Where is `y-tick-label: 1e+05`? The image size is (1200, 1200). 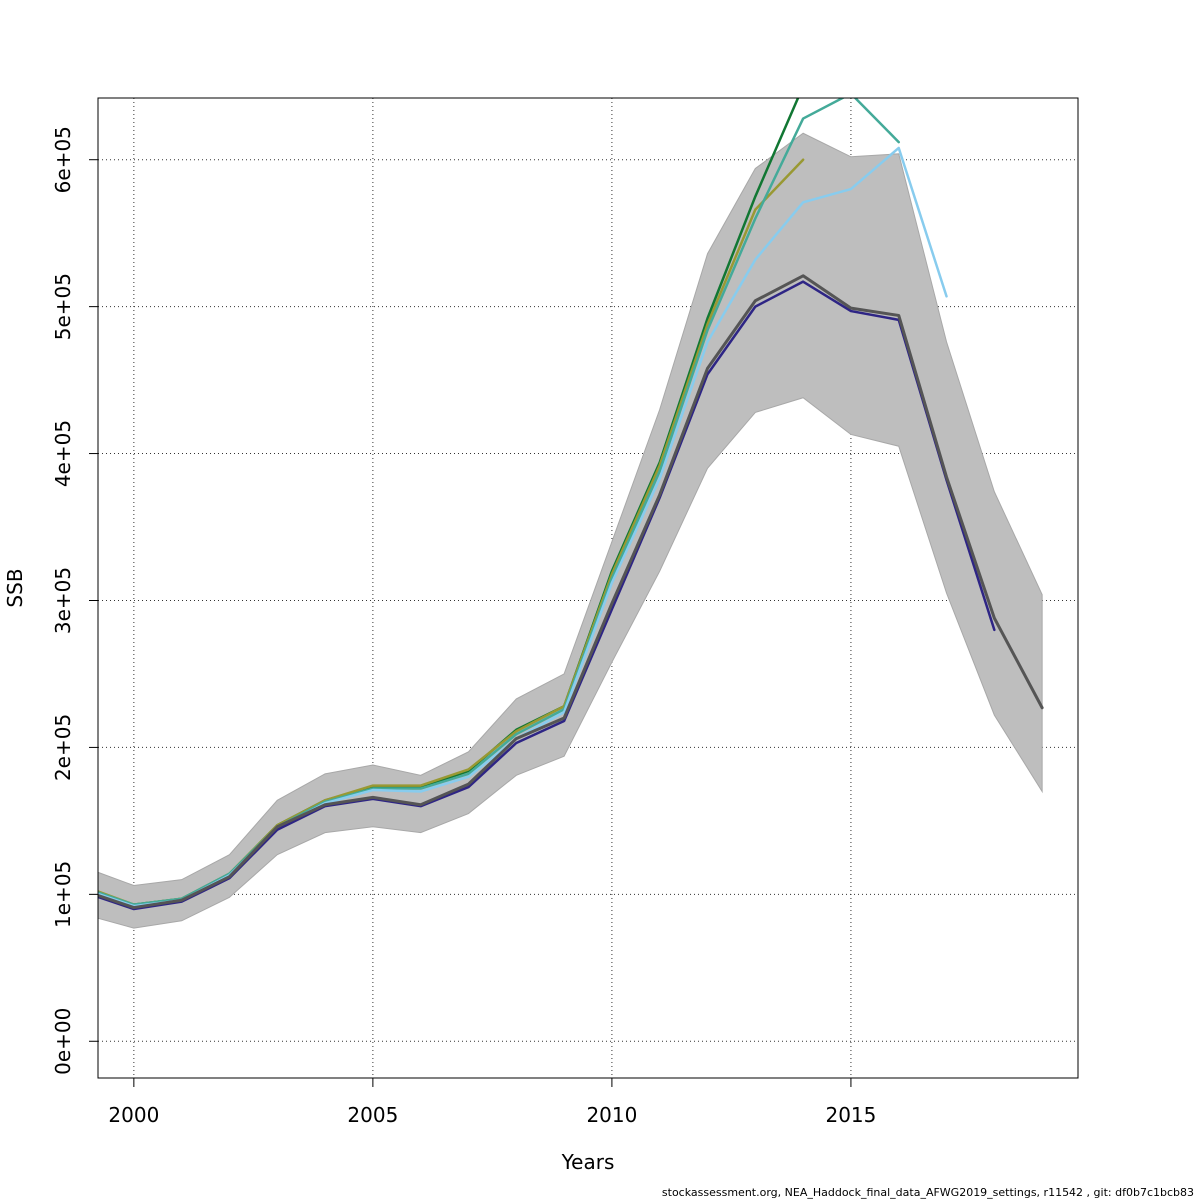
y-tick-label: 1e+05 is located at coordinates (63, 894).